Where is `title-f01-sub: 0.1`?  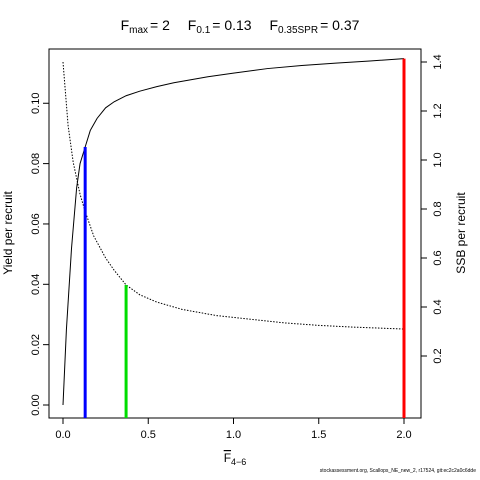
title-f01-sub: 0.1 is located at coordinates (203, 30).